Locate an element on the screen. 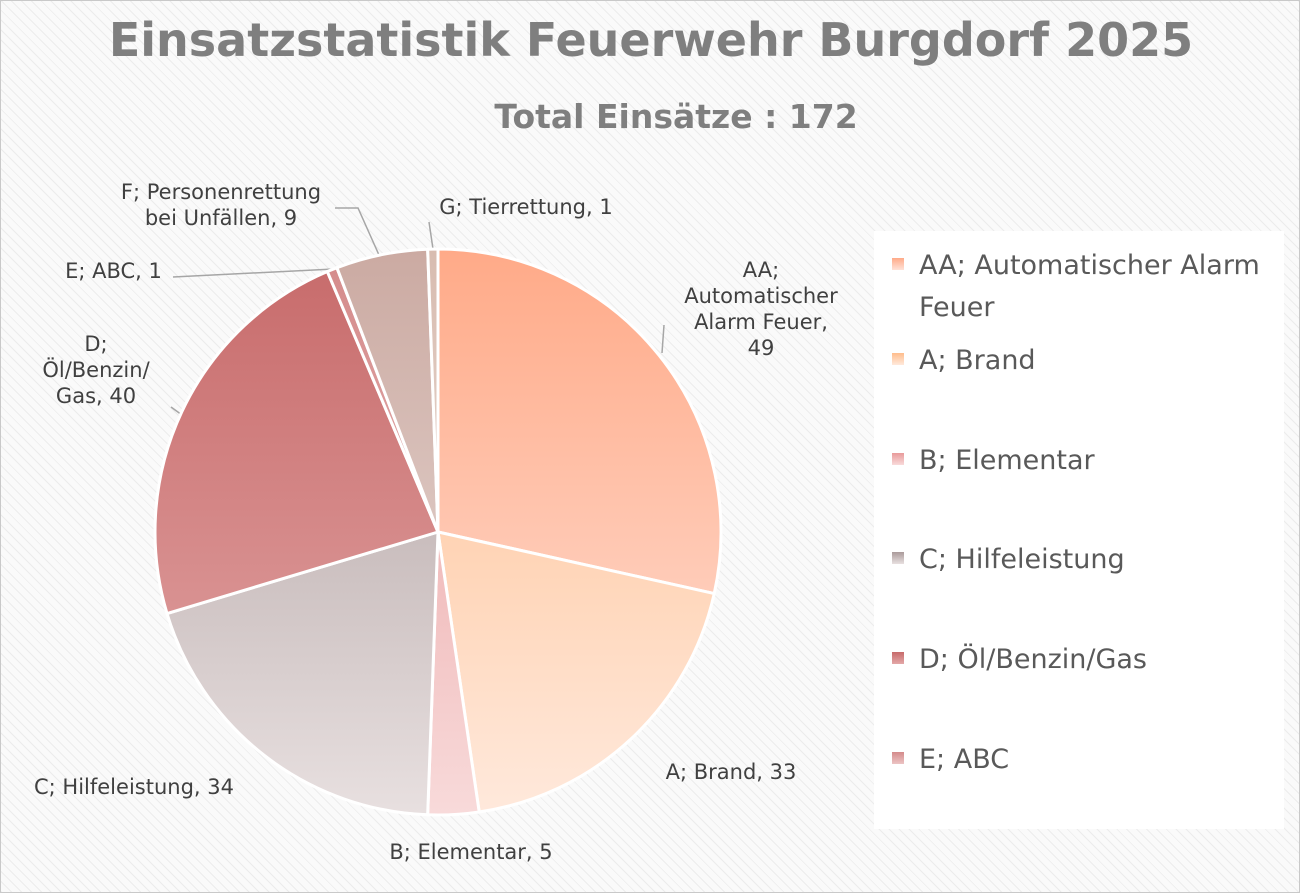 Image resolution: width=1300 pixels, height=894 pixels. legend-swatch-c is located at coordinates (898, 558).